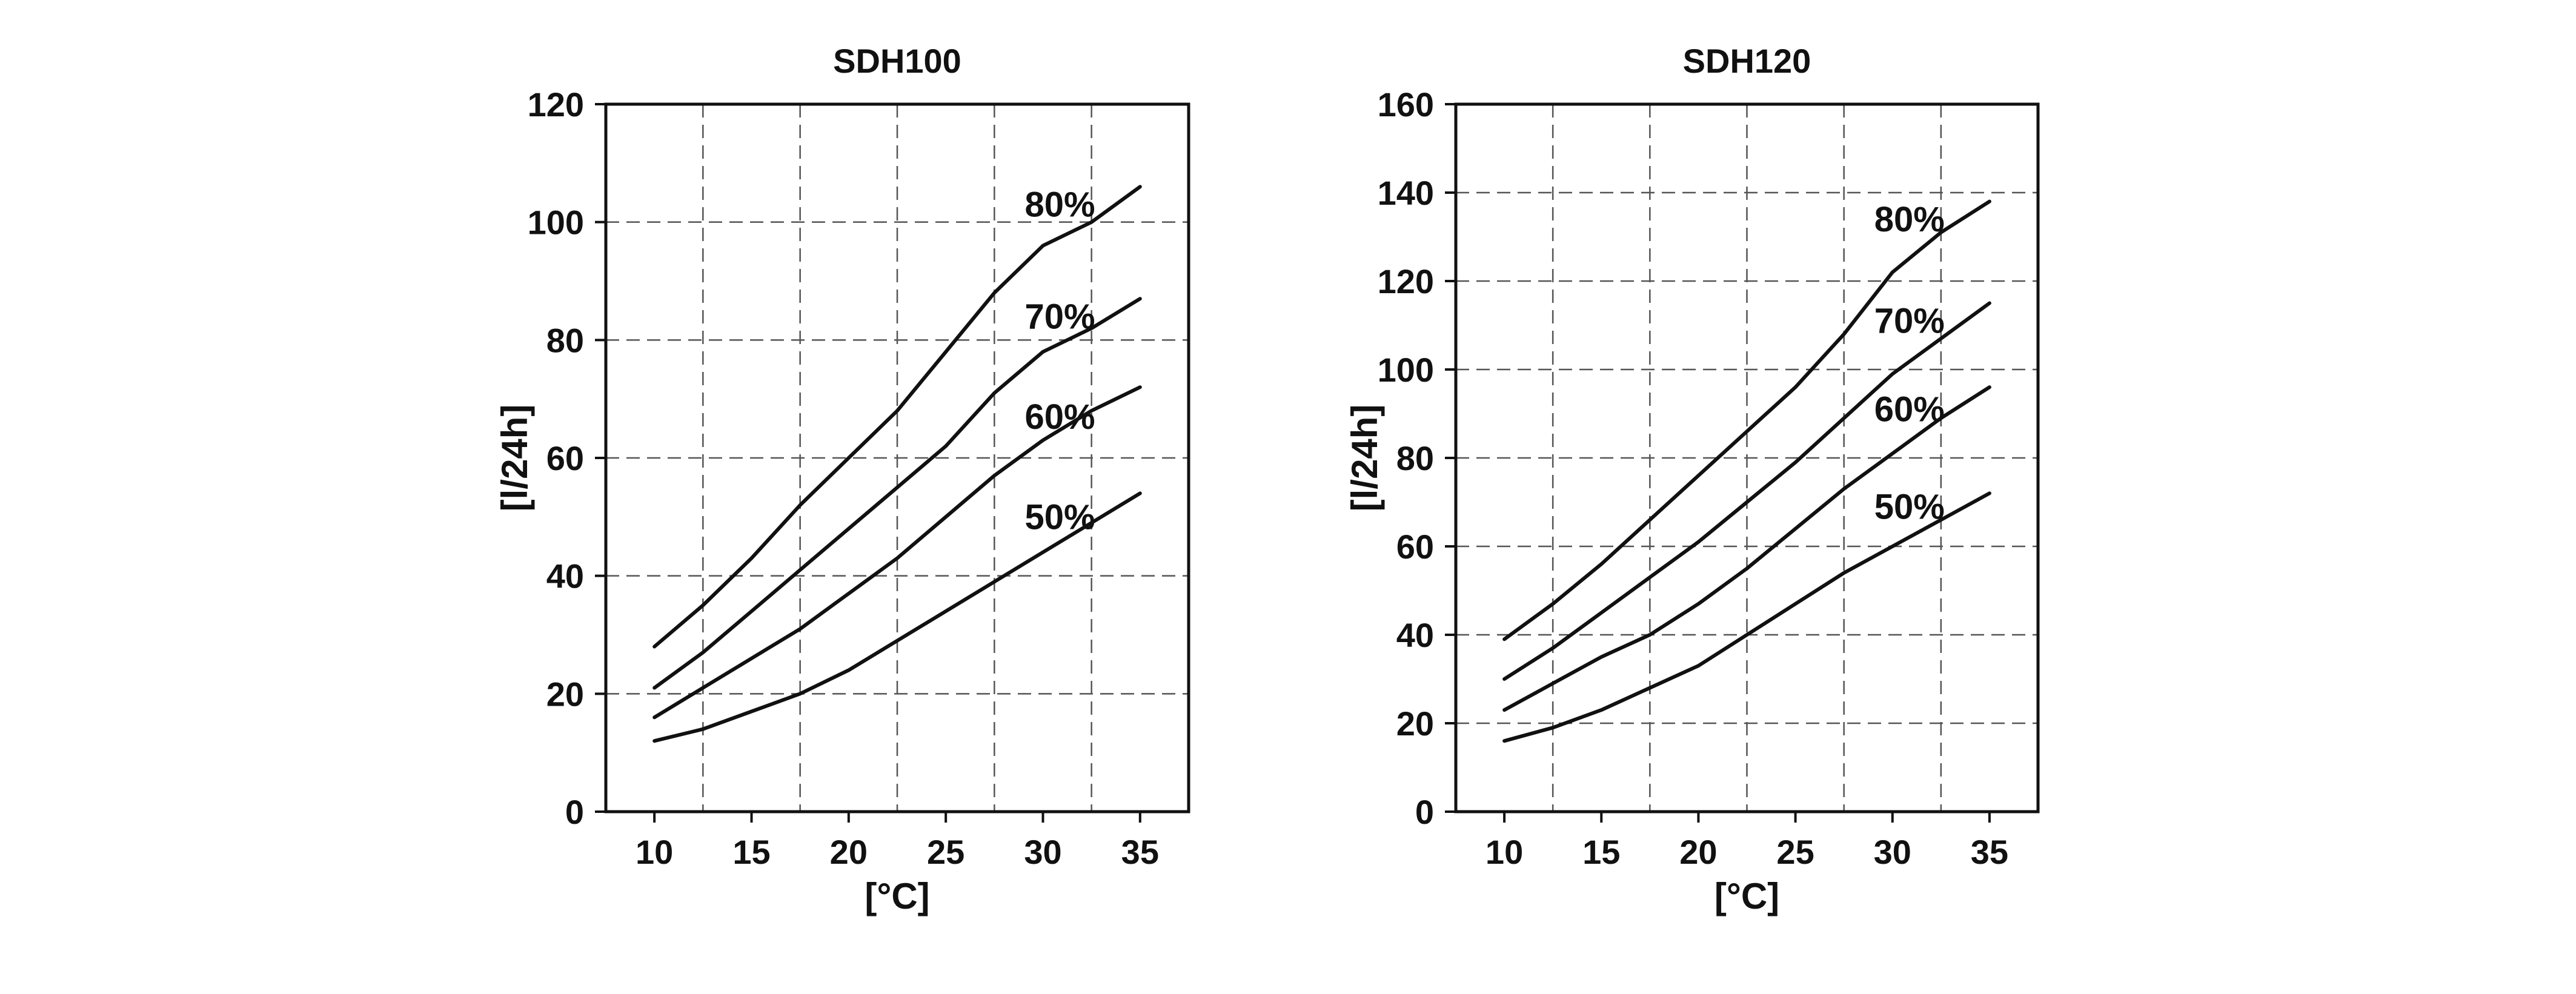 This screenshot has height=994, width=2576. Describe the element at coordinates (1406, 104) in the screenshot. I see `y-tick-label: 160` at that location.